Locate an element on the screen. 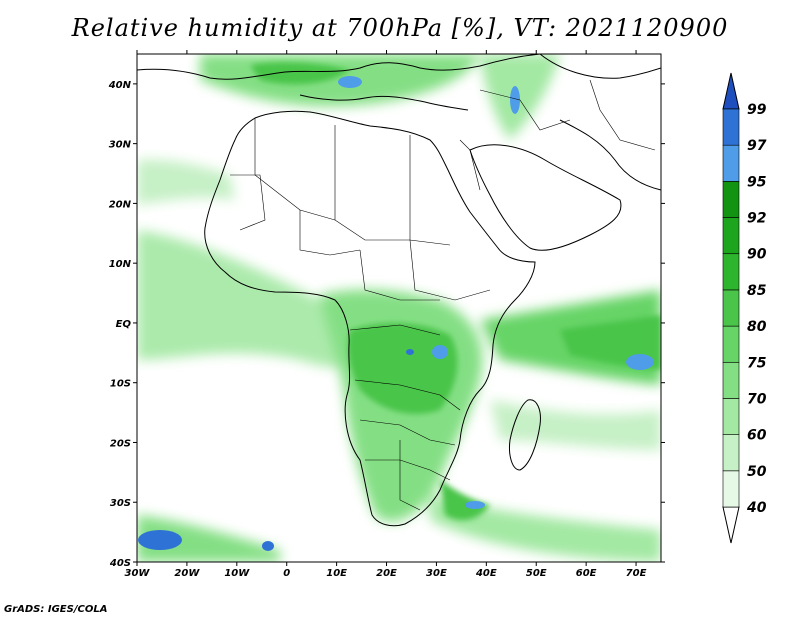 The width and height of the screenshot is (800, 618). lon-tick-label: 40E is located at coordinates (486, 573).